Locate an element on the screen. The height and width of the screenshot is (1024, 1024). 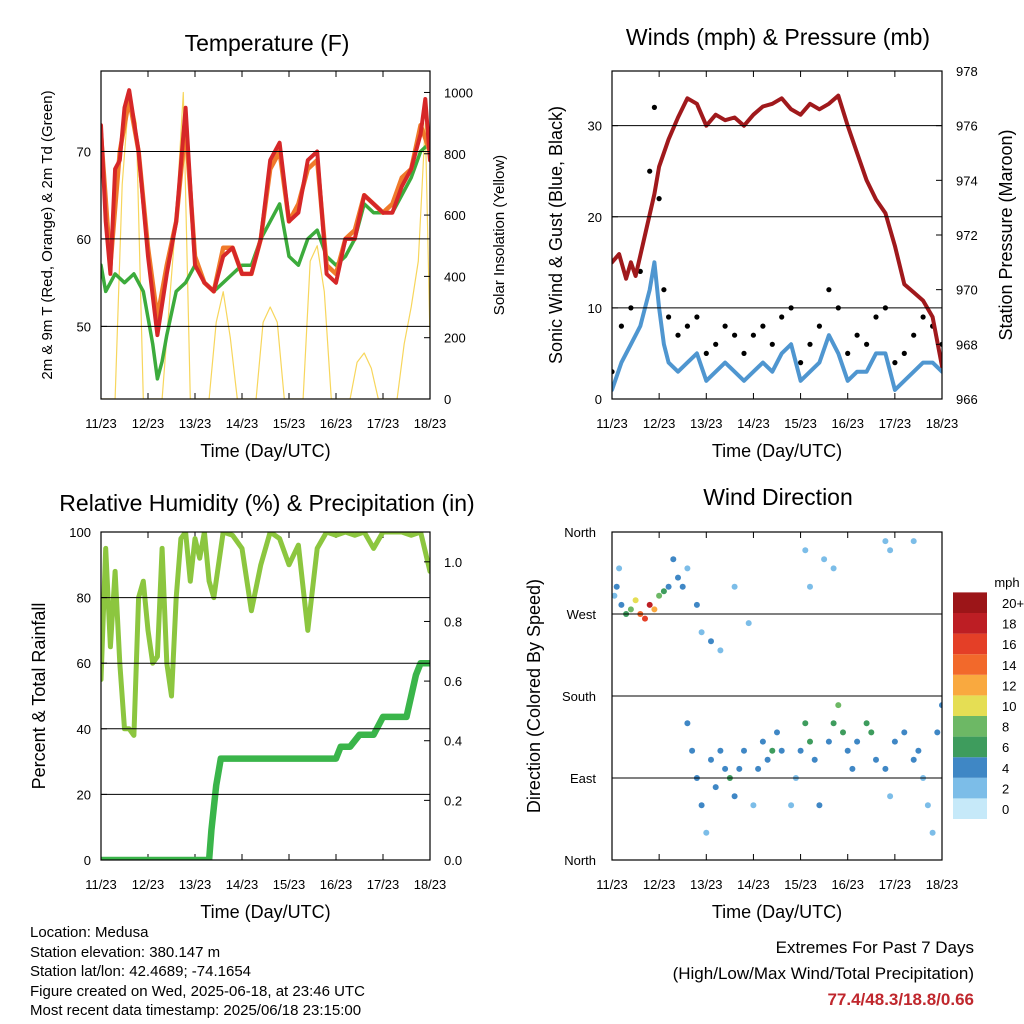
extremes-subtitle: (High/Low/Max Wind/Total Precipitation) is located at coordinates (823, 973).